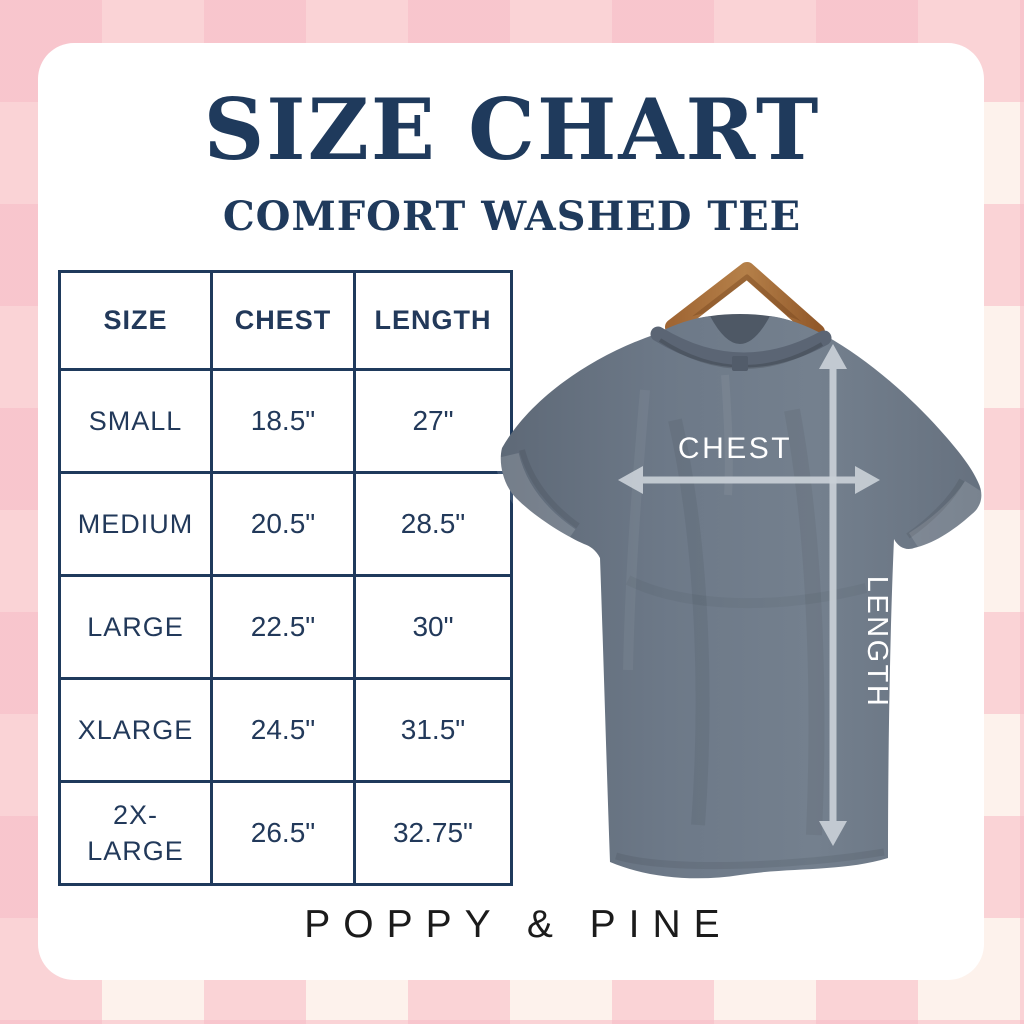 The image size is (1024, 1024). What do you see at coordinates (283, 730) in the screenshot?
I see `chest-cell: 24.5"` at bounding box center [283, 730].